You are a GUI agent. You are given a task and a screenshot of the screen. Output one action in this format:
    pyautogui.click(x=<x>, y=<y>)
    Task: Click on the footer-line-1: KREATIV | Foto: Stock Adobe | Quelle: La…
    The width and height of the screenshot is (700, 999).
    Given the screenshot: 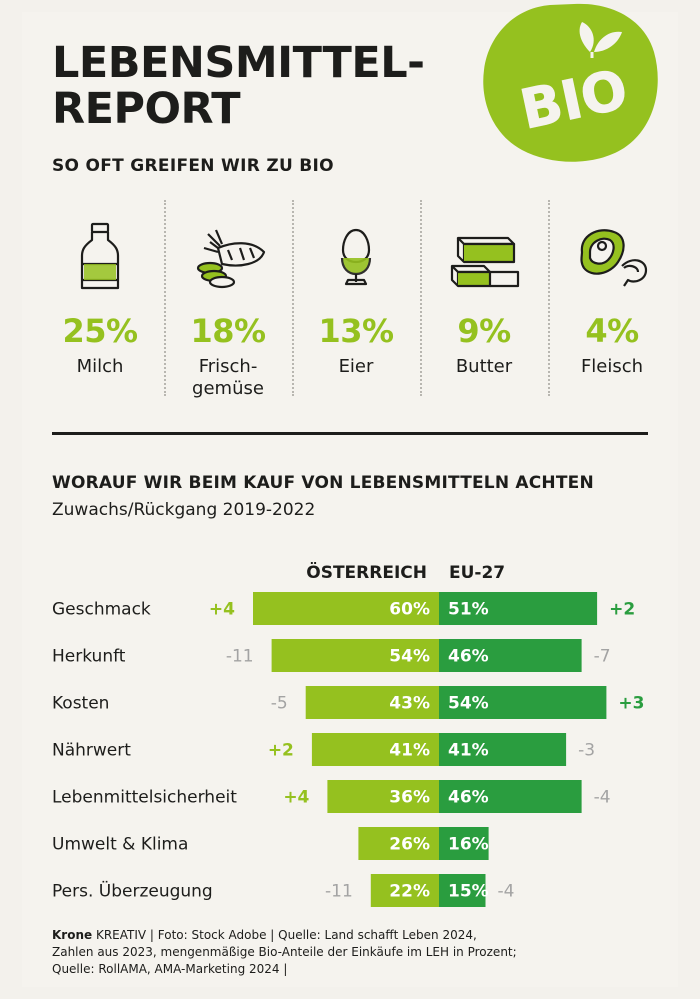 What is the action you would take?
    pyautogui.click(x=284, y=935)
    